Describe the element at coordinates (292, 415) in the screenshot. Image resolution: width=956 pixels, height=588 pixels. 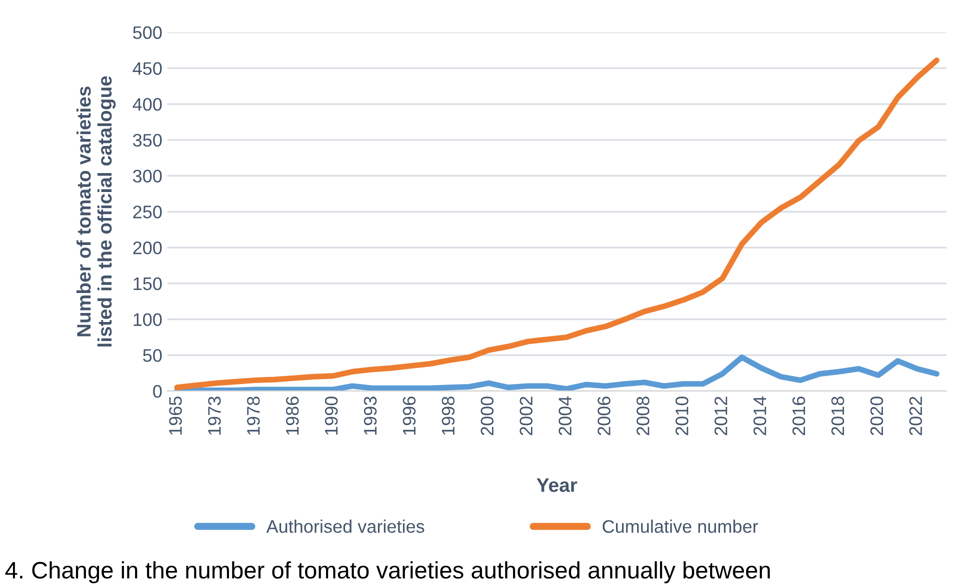
I see `x-tick-label: 1986` at that location.